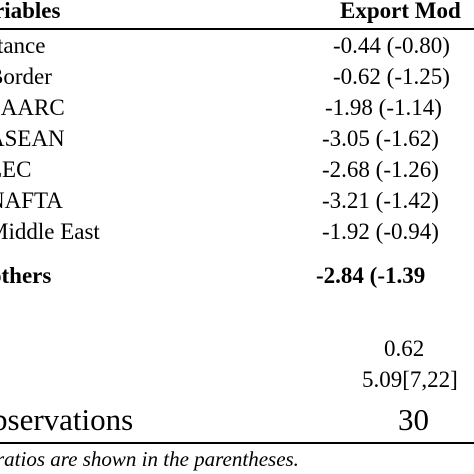 The width and height of the screenshot is (474, 474). What do you see at coordinates (67, 419) in the screenshot?
I see `observations-label: bservations` at bounding box center [67, 419].